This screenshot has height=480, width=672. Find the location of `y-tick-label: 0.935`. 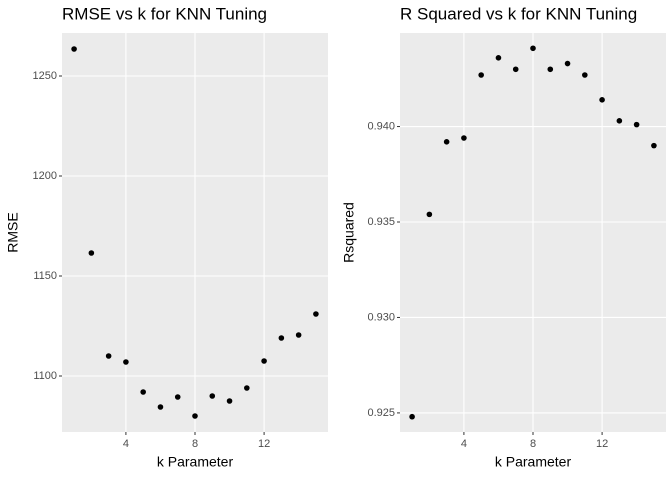

y-tick-label: 0.935 is located at coordinates (381, 222).